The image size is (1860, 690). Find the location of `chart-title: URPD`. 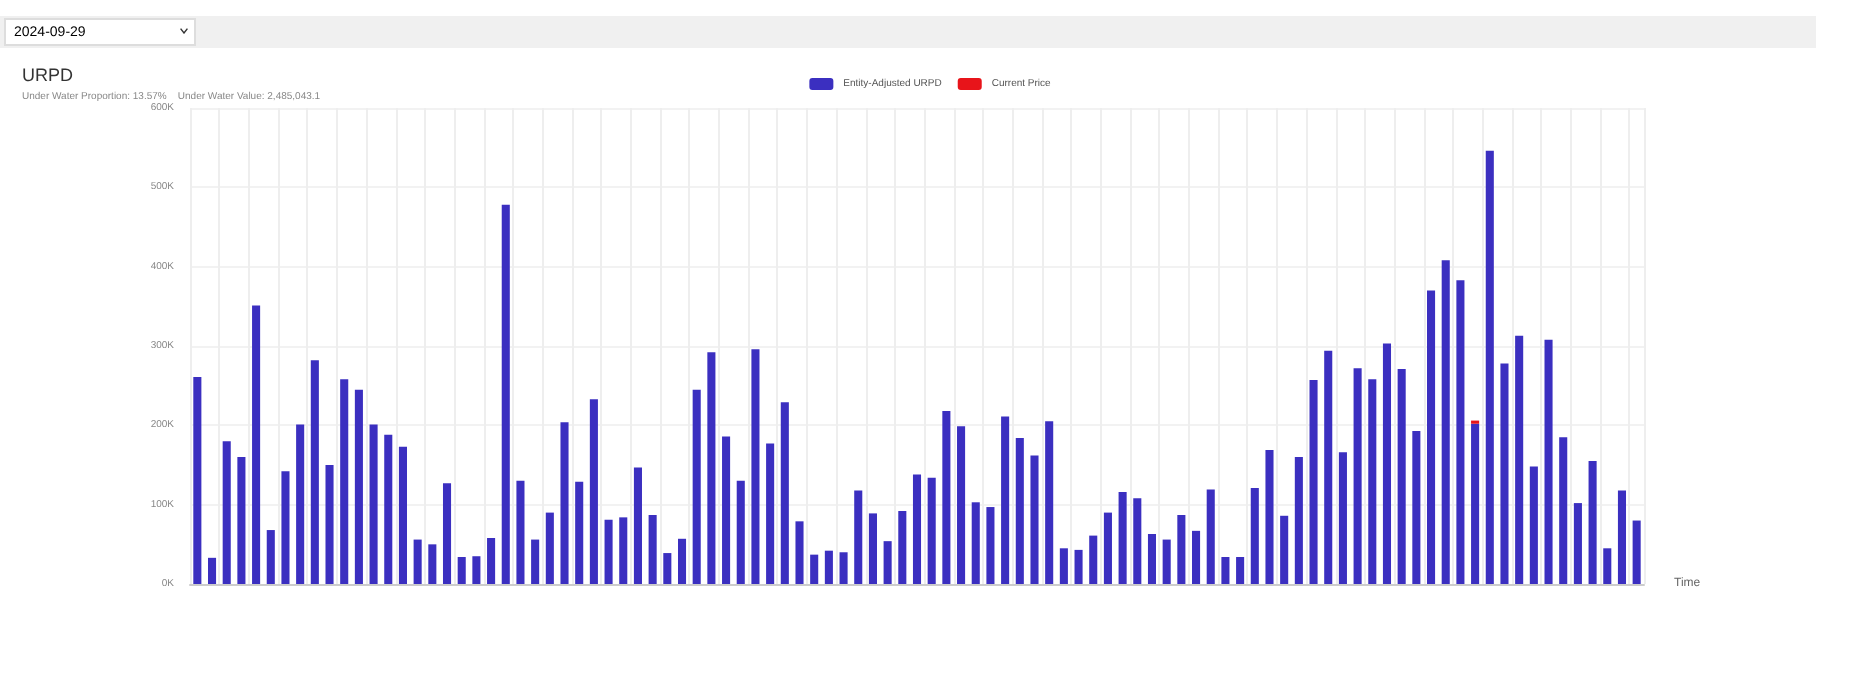

chart-title: URPD is located at coordinates (48, 75).